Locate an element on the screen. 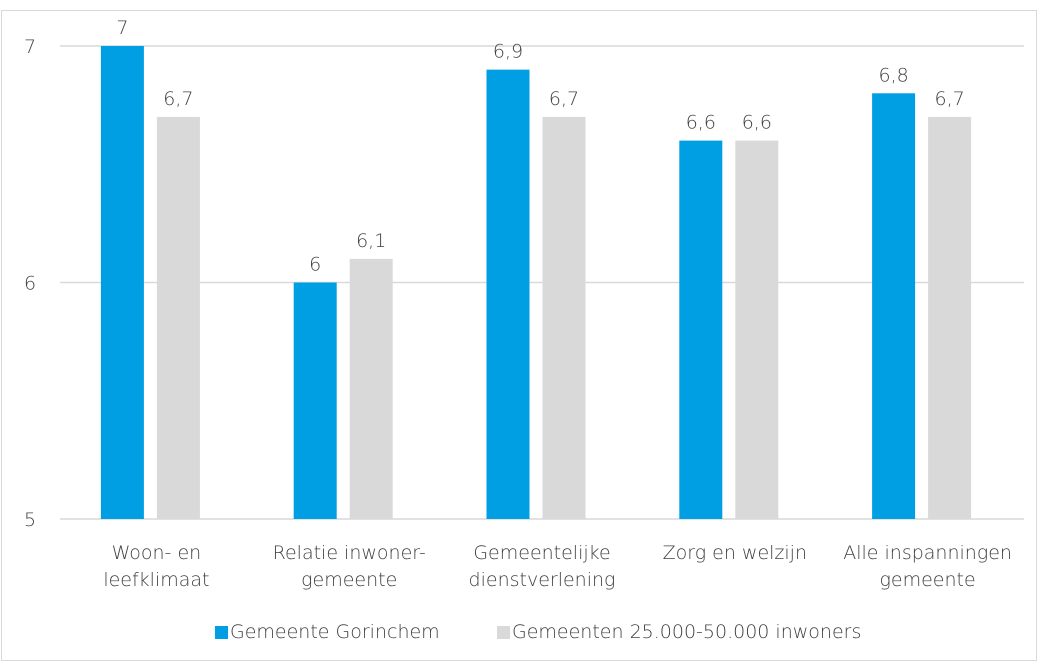 Image resolution: width=1040 pixels, height=664 pixels. x-category-label: Gemeentelijke is located at coordinates (541, 553).